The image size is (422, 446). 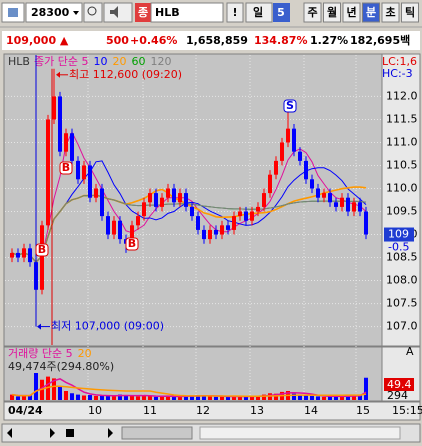 I want to click on period-button-label: 월, so click(x=332, y=12).